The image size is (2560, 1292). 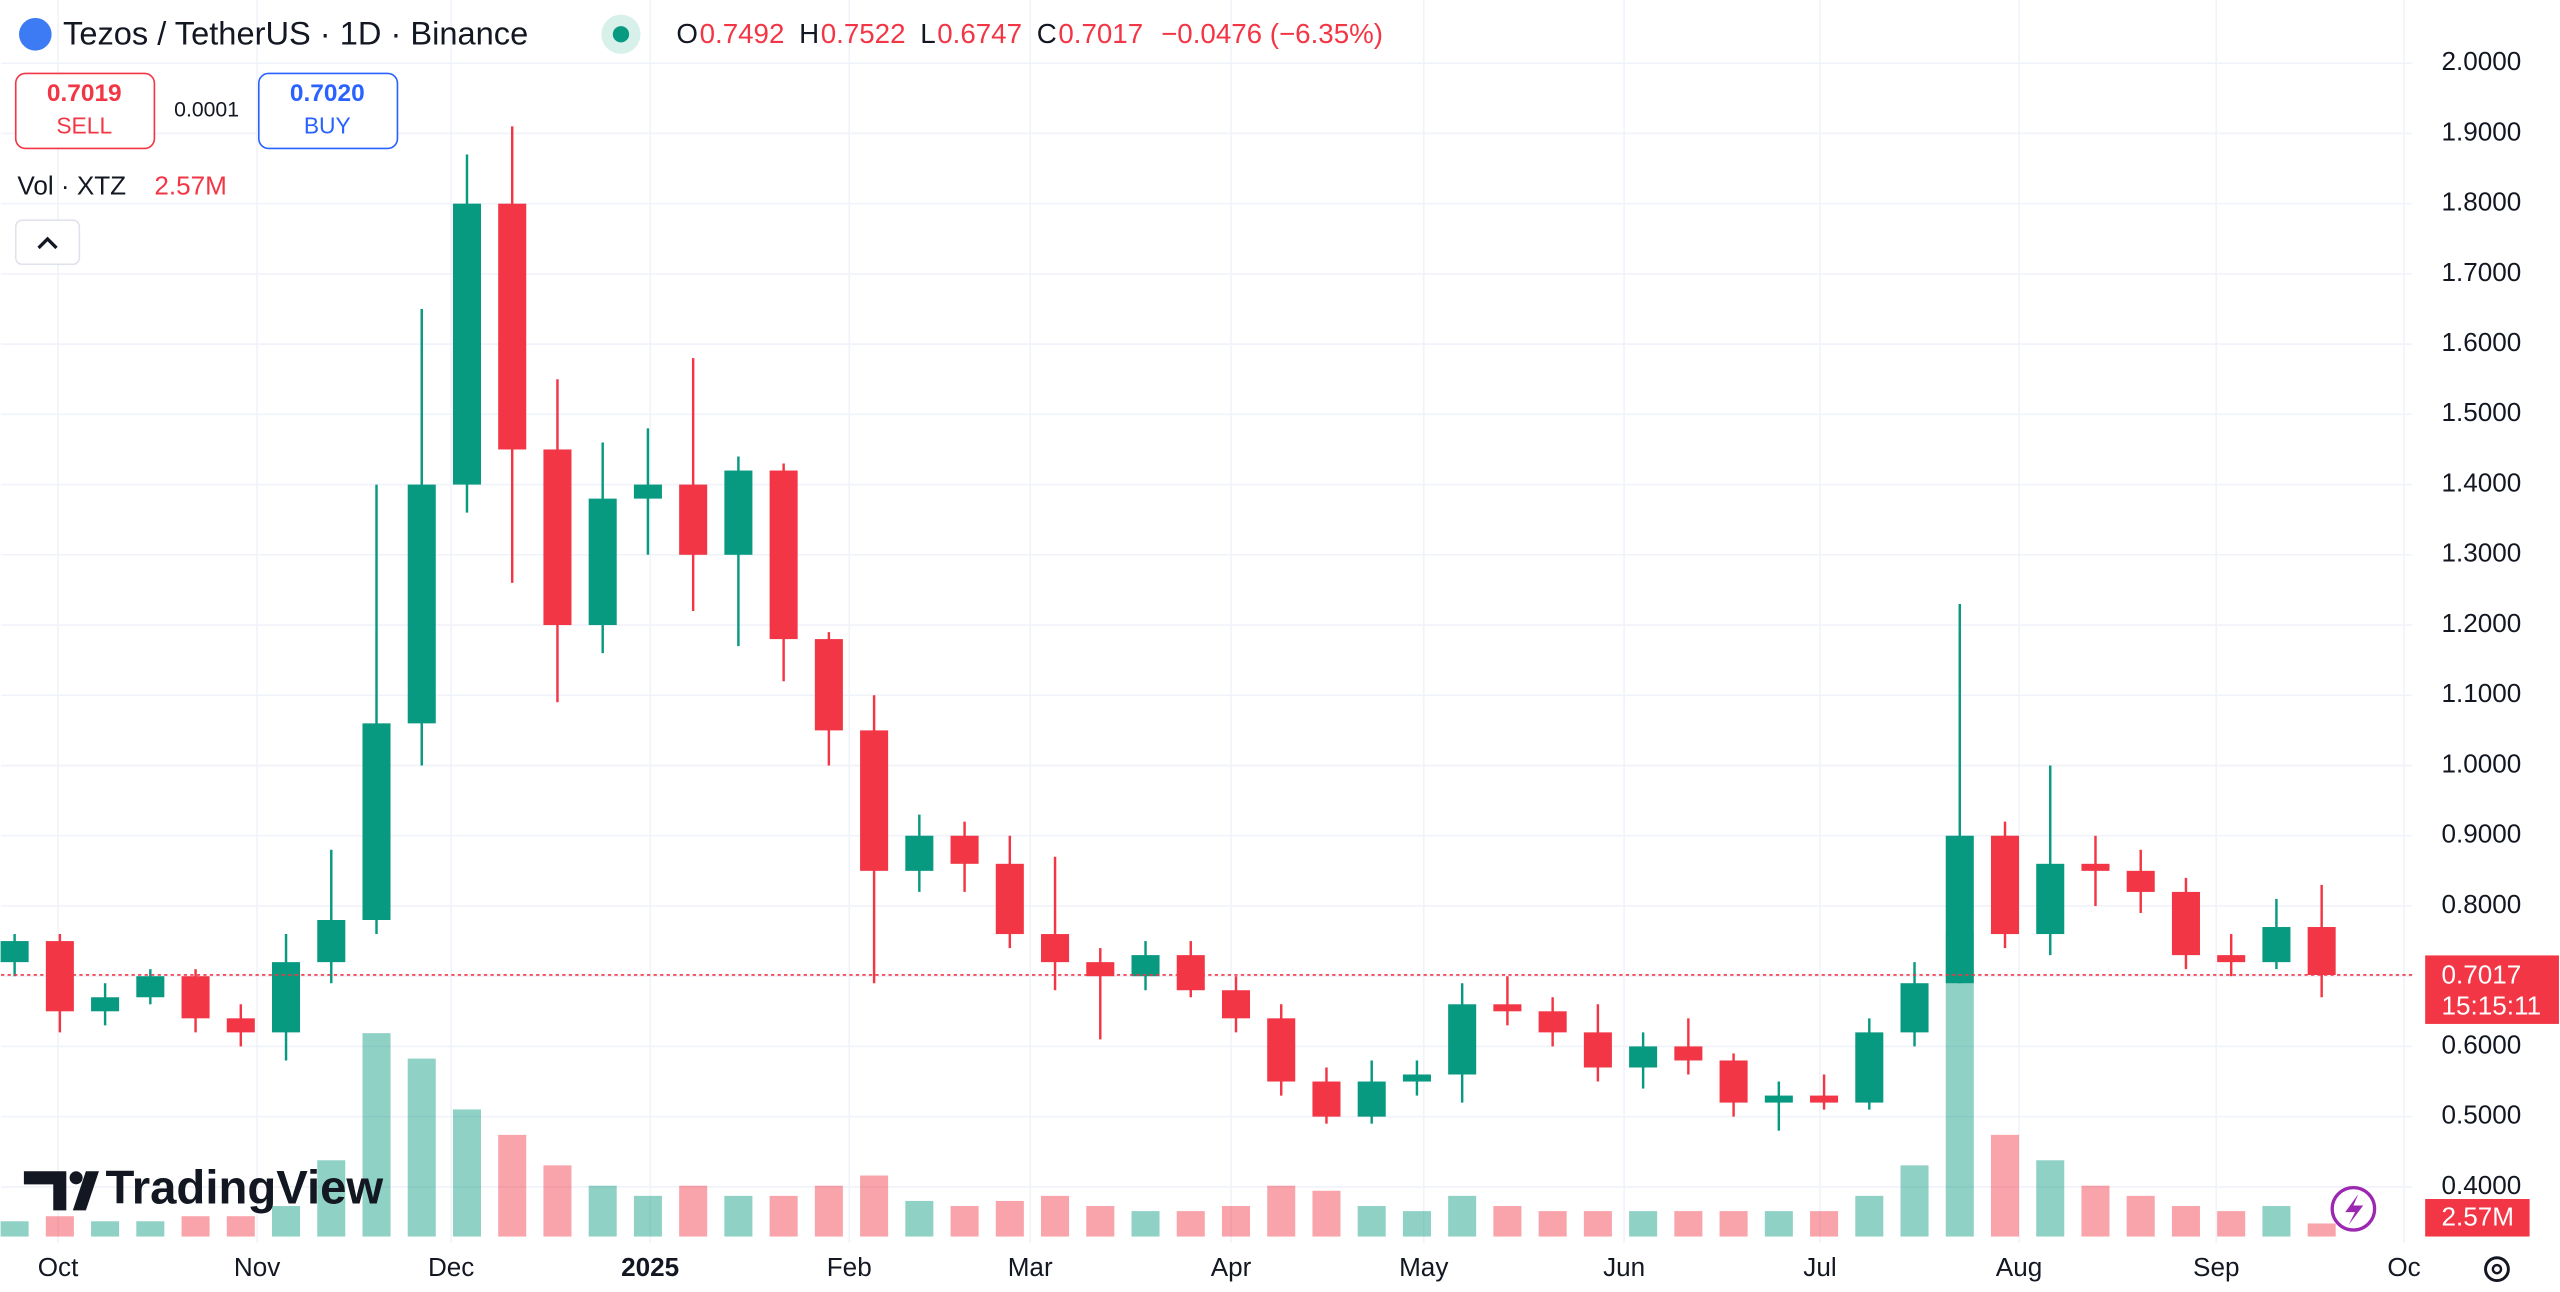 What do you see at coordinates (742, 33) in the screenshot?
I see `ohlc-value: 0.7492` at bounding box center [742, 33].